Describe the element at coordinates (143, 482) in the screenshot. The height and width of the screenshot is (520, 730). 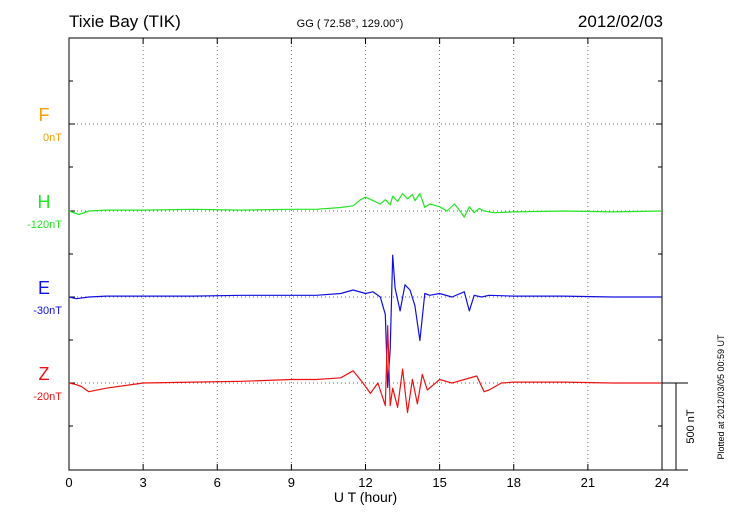
I see `x-tick-label: 3` at that location.